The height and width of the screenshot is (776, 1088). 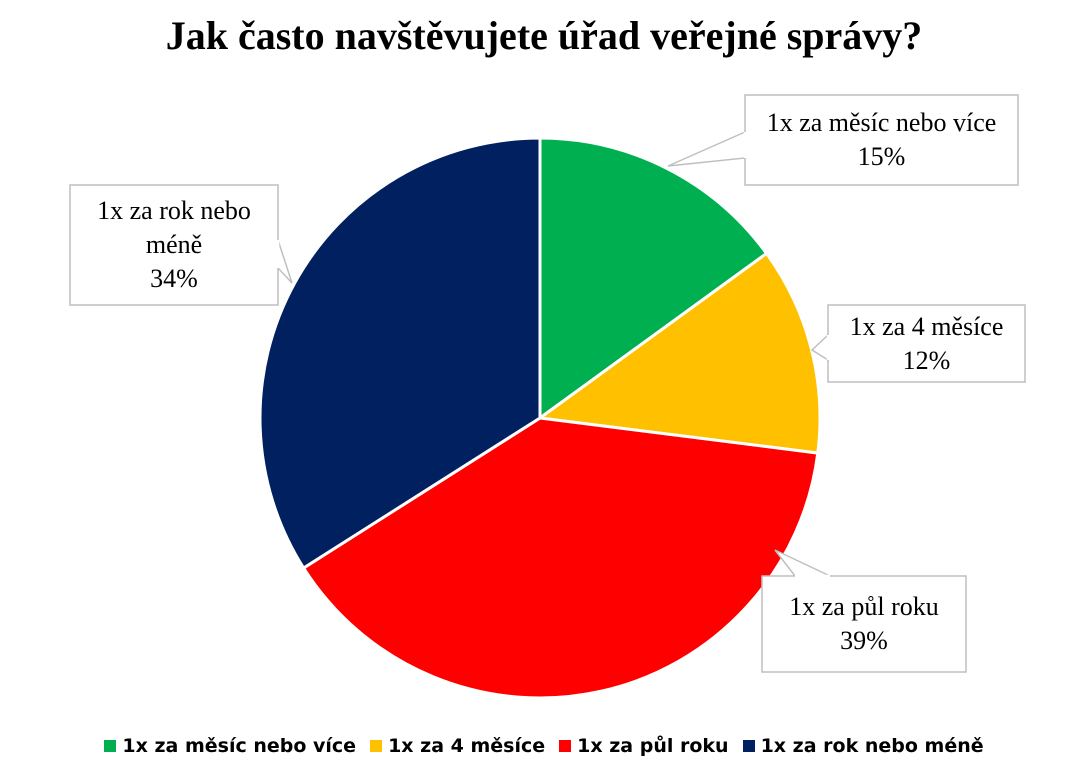 What do you see at coordinates (926, 326) in the screenshot?
I see `data-label-category: 1x za 4 měsíce` at bounding box center [926, 326].